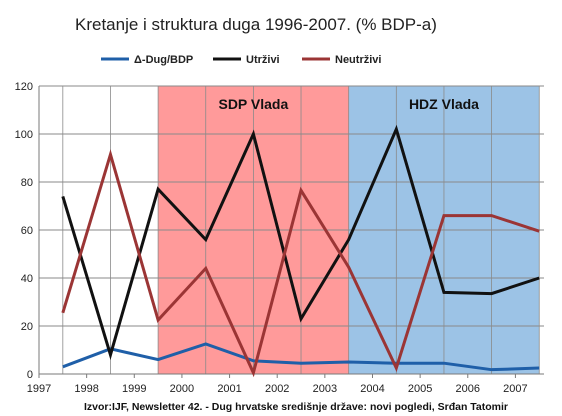  What do you see at coordinates (358, 60) in the screenshot?
I see `legend-label-2: Neutrživi` at bounding box center [358, 60].